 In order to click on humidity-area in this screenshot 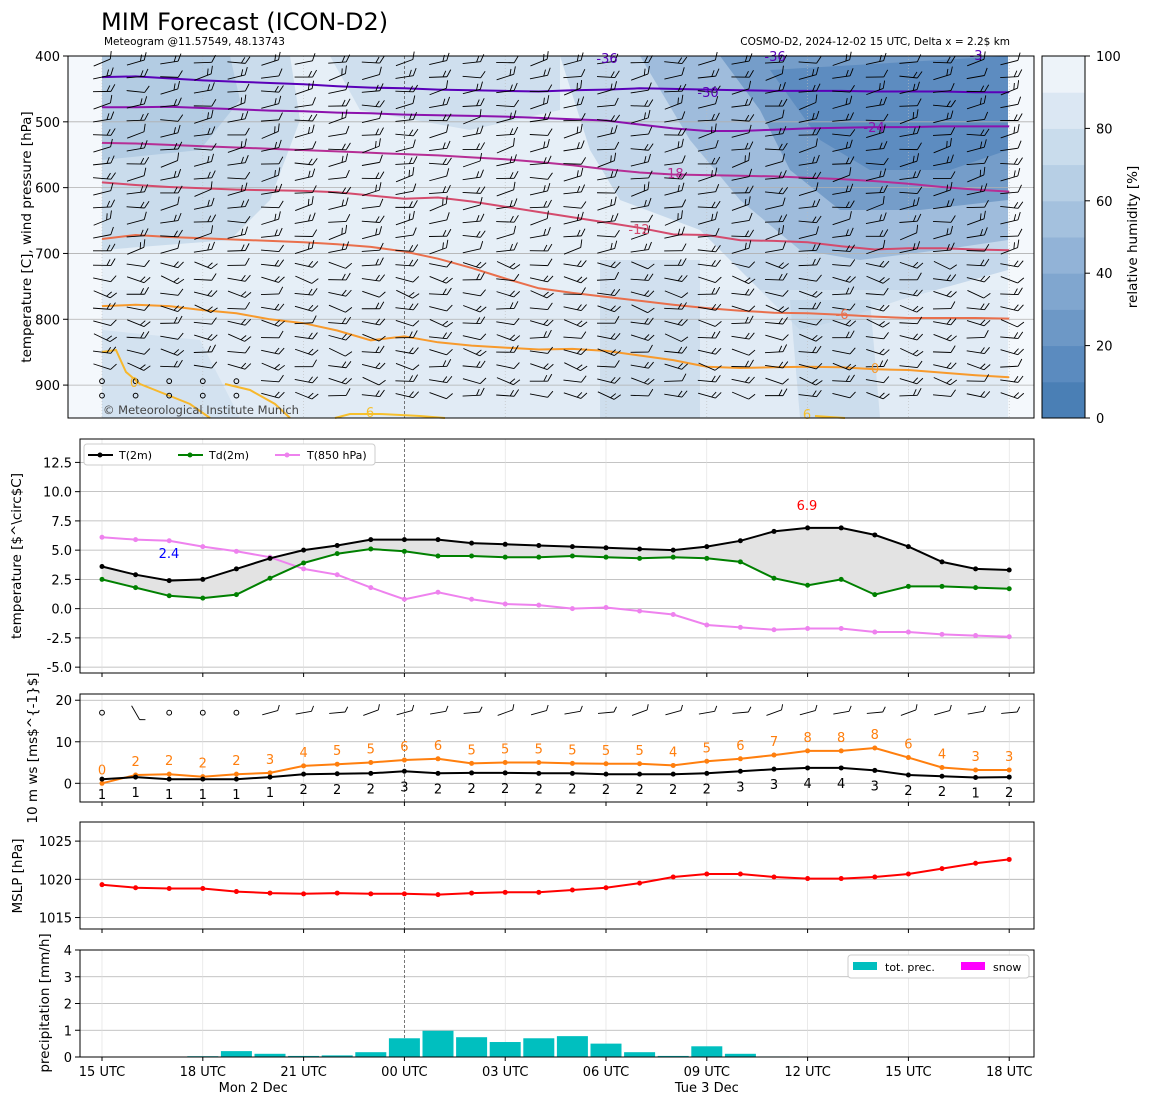, I will do `click(445, 93)`.